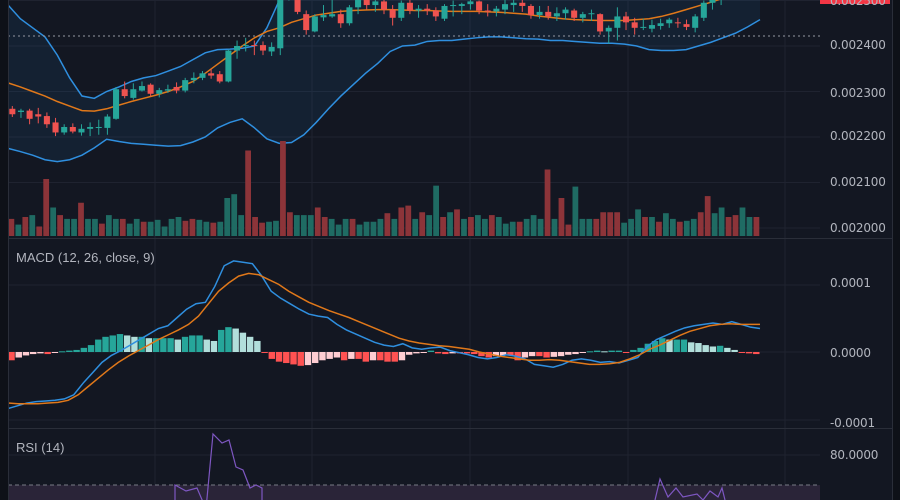 The height and width of the screenshot is (500, 900). I want to click on macd-pane-title: MACD (12, 26, close, 9), so click(85, 257).